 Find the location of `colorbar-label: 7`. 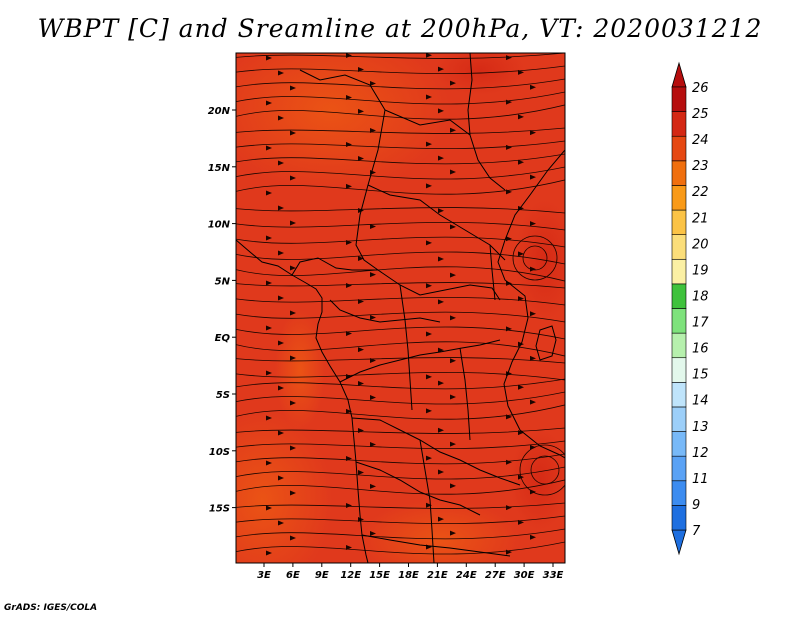

colorbar-label: 7 is located at coordinates (696, 531).